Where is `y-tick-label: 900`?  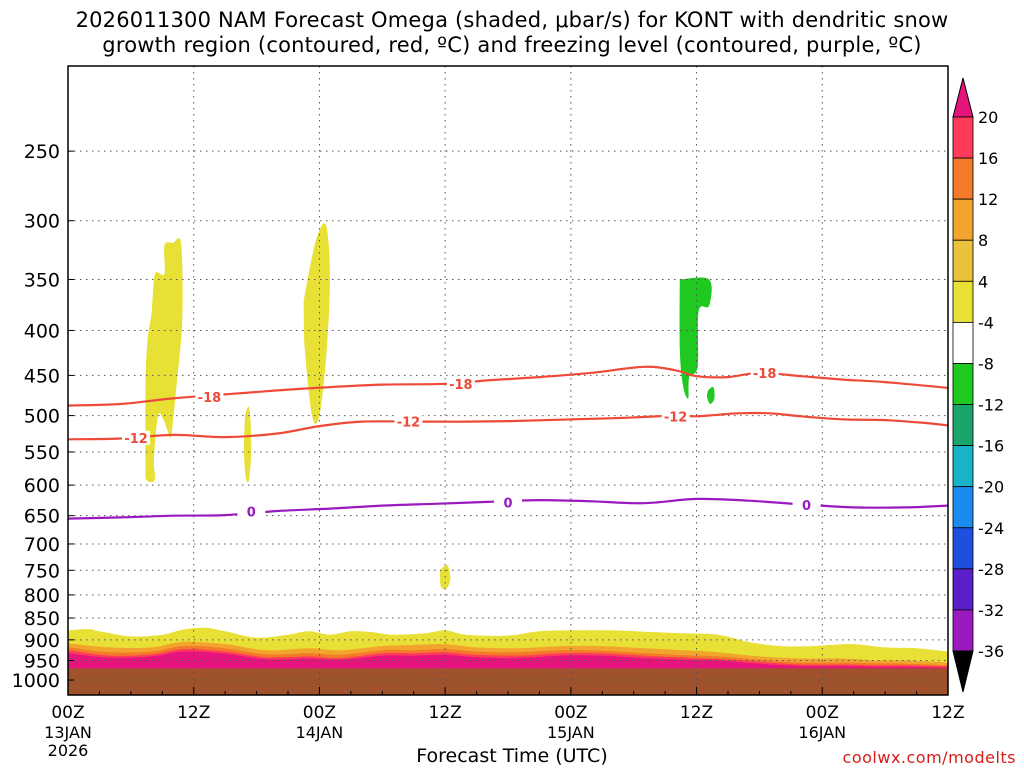 y-tick-label: 900 is located at coordinates (42, 641).